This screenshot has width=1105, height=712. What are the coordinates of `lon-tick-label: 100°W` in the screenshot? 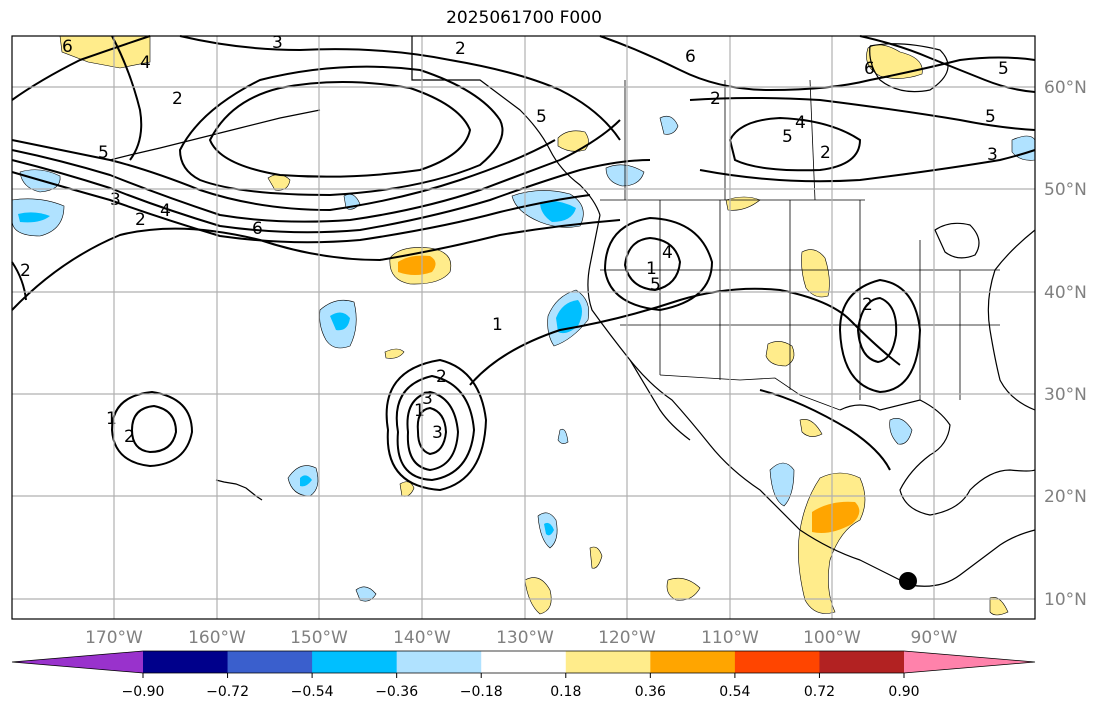 It's located at (832, 638).